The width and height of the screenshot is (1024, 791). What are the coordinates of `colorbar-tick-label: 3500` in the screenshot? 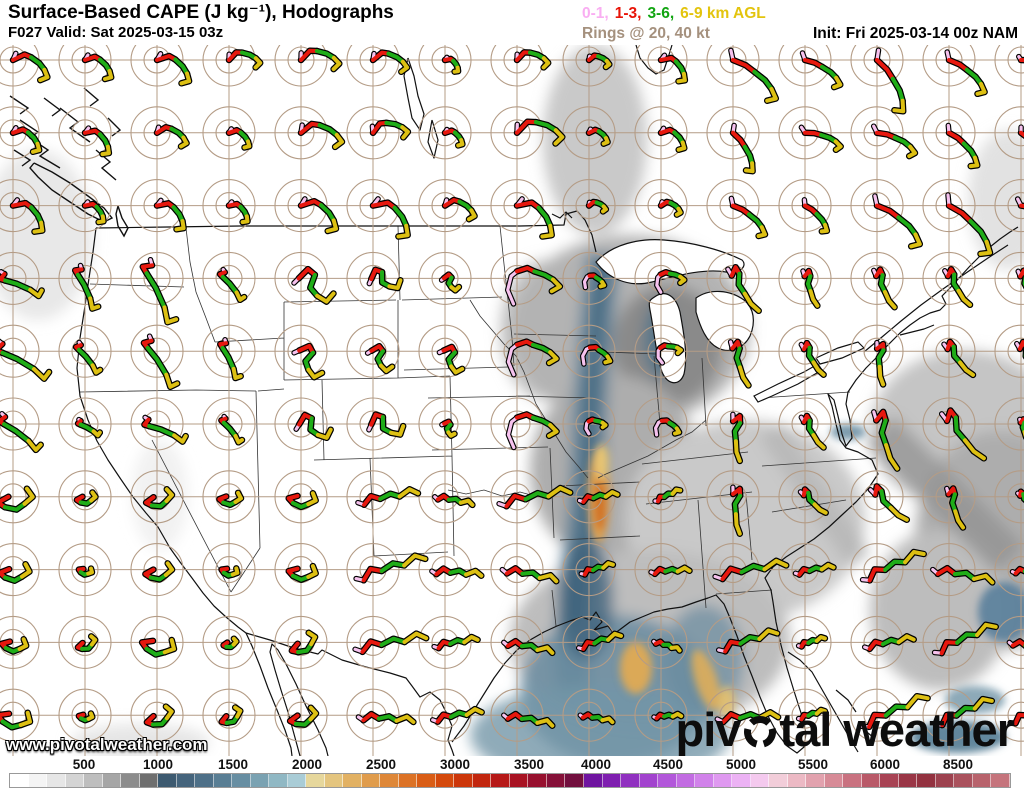 It's located at (529, 764).